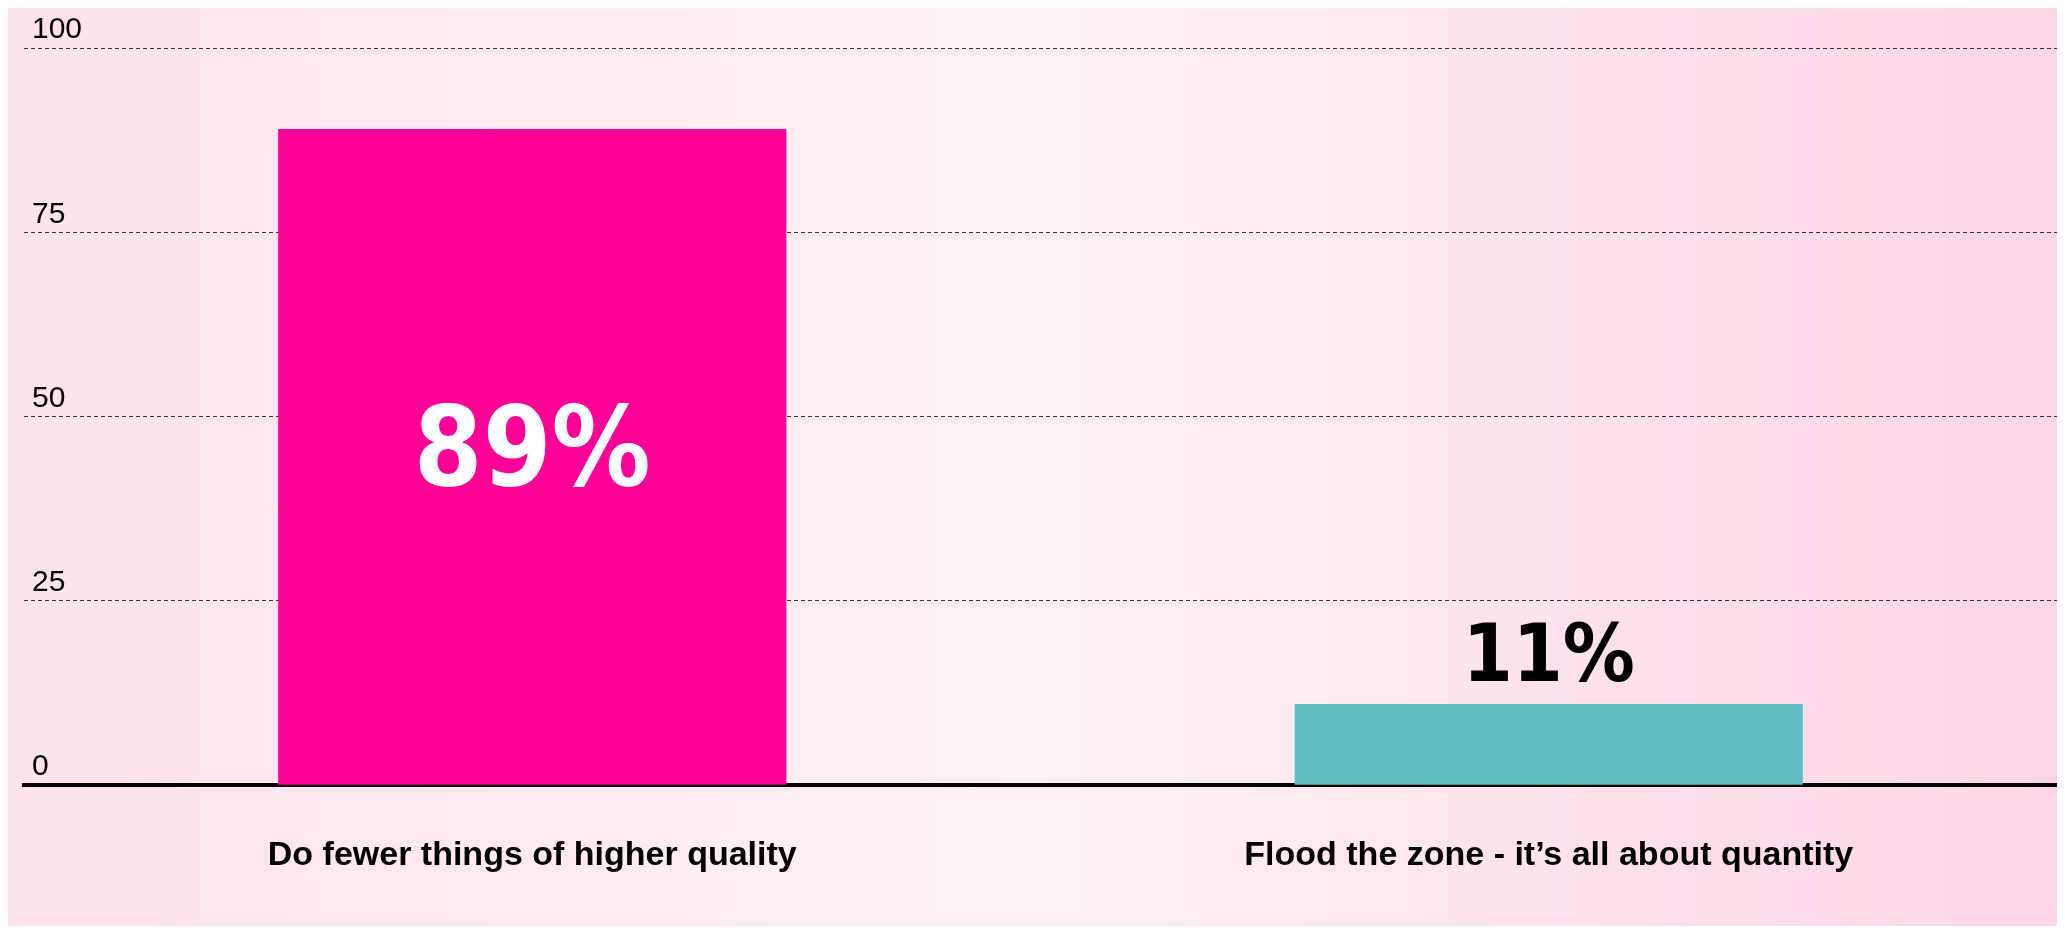  Describe the element at coordinates (40, 765) in the screenshot. I see `y-tick-label: 0` at that location.